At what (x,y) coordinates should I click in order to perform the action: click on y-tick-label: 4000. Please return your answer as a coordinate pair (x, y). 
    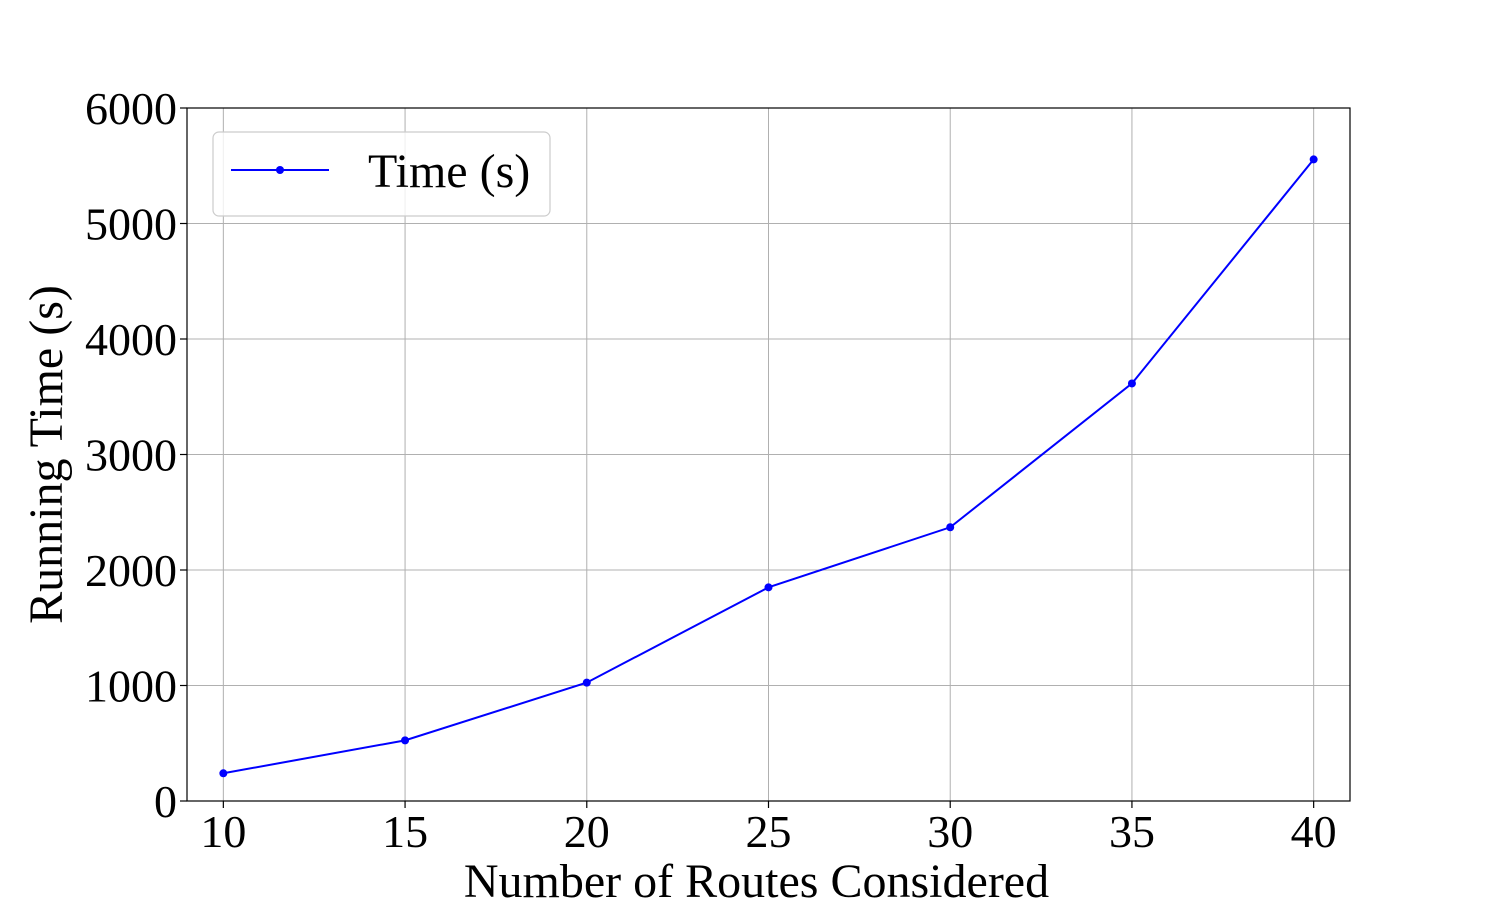
    Looking at the image, I should click on (131, 339).